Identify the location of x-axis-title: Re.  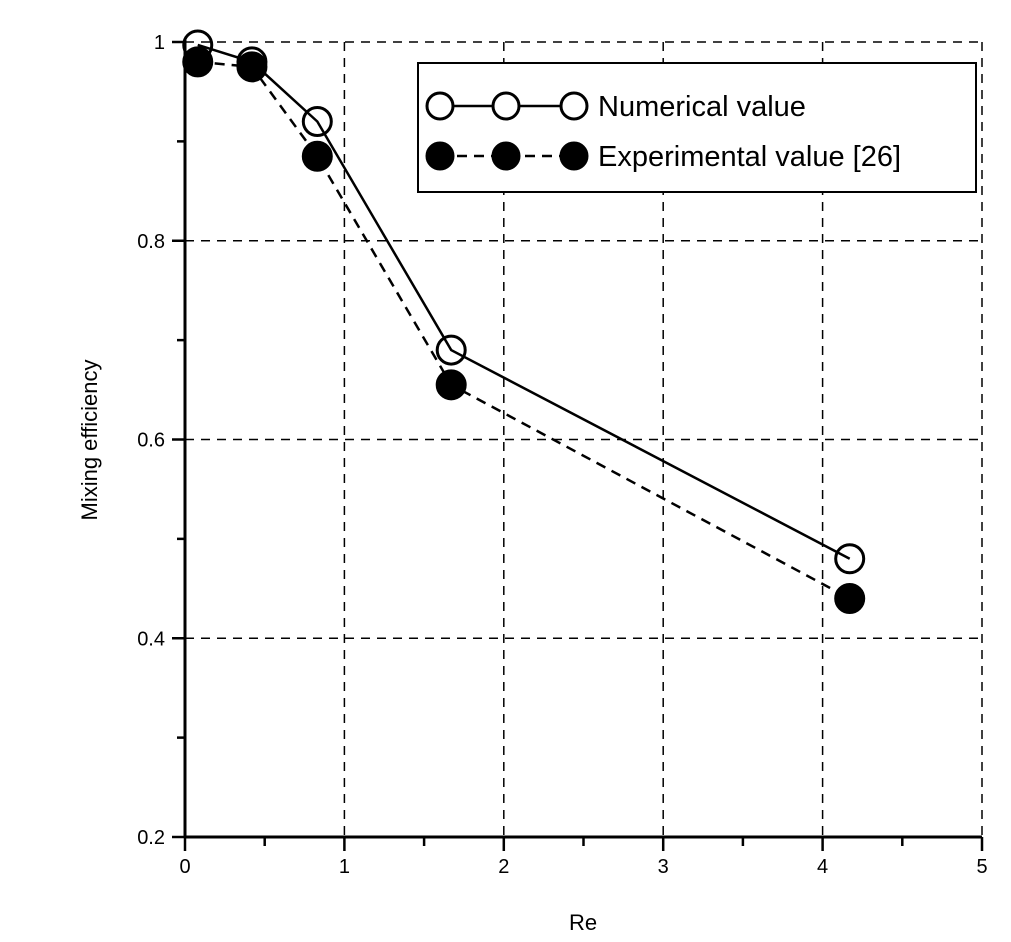
(583, 922).